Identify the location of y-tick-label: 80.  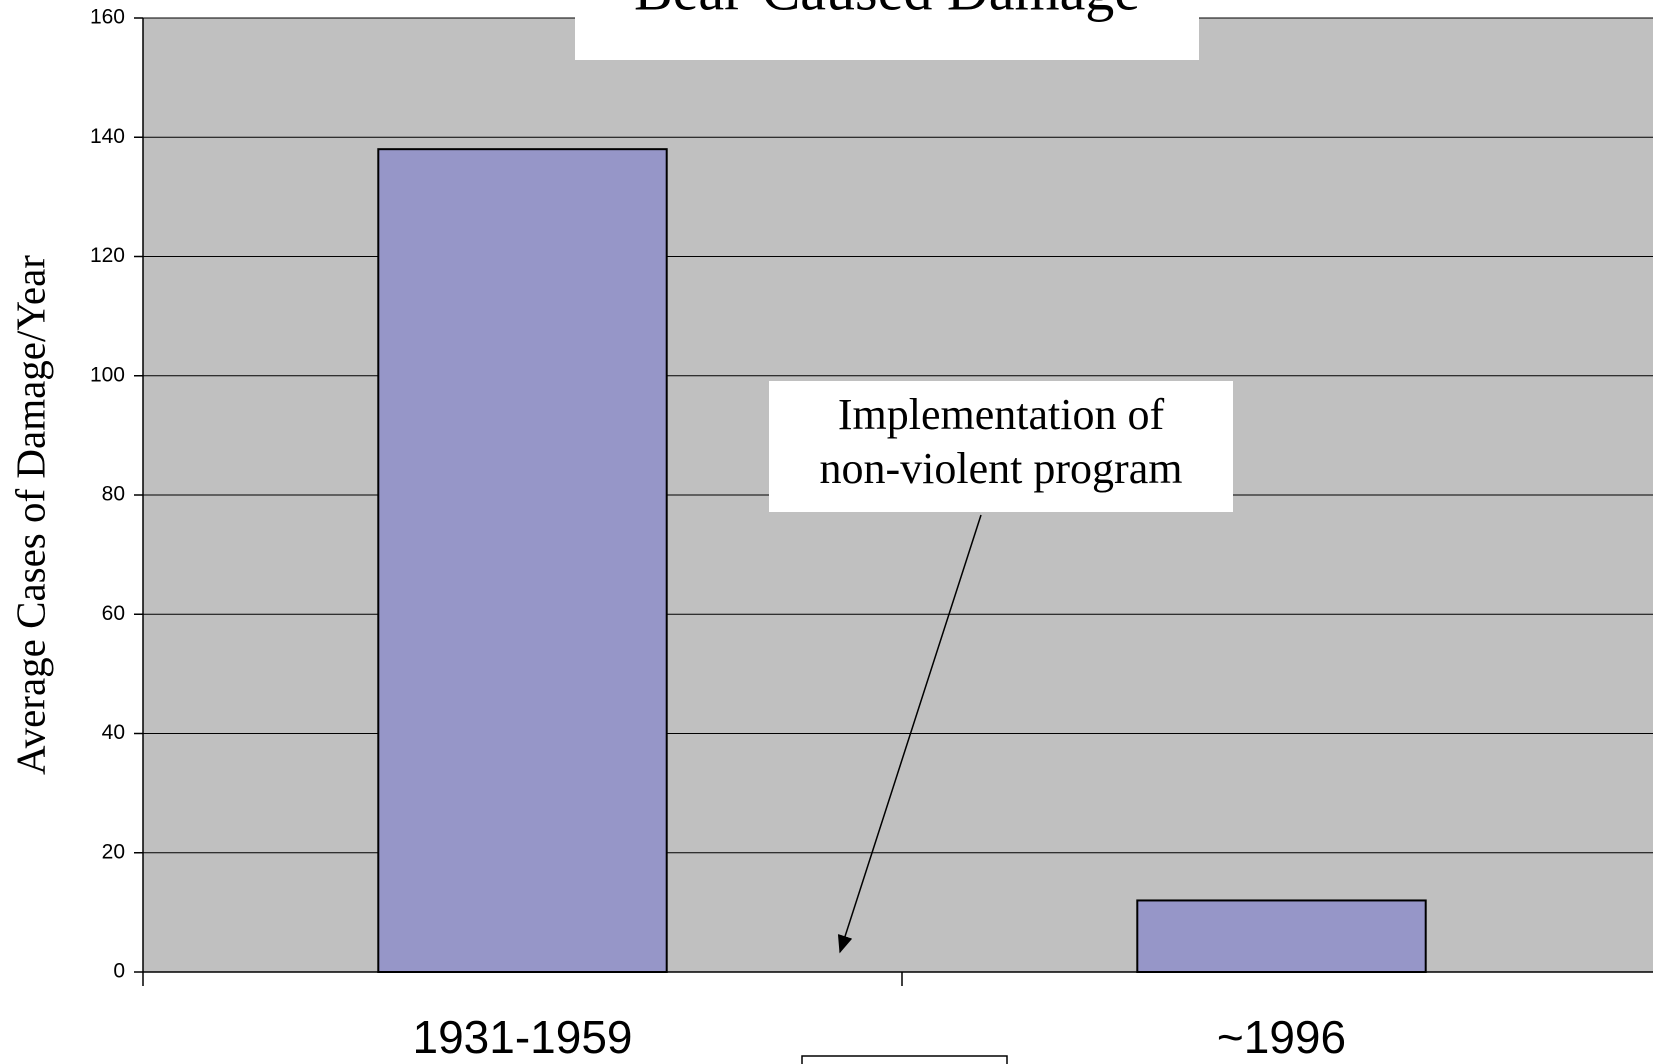
(113, 494).